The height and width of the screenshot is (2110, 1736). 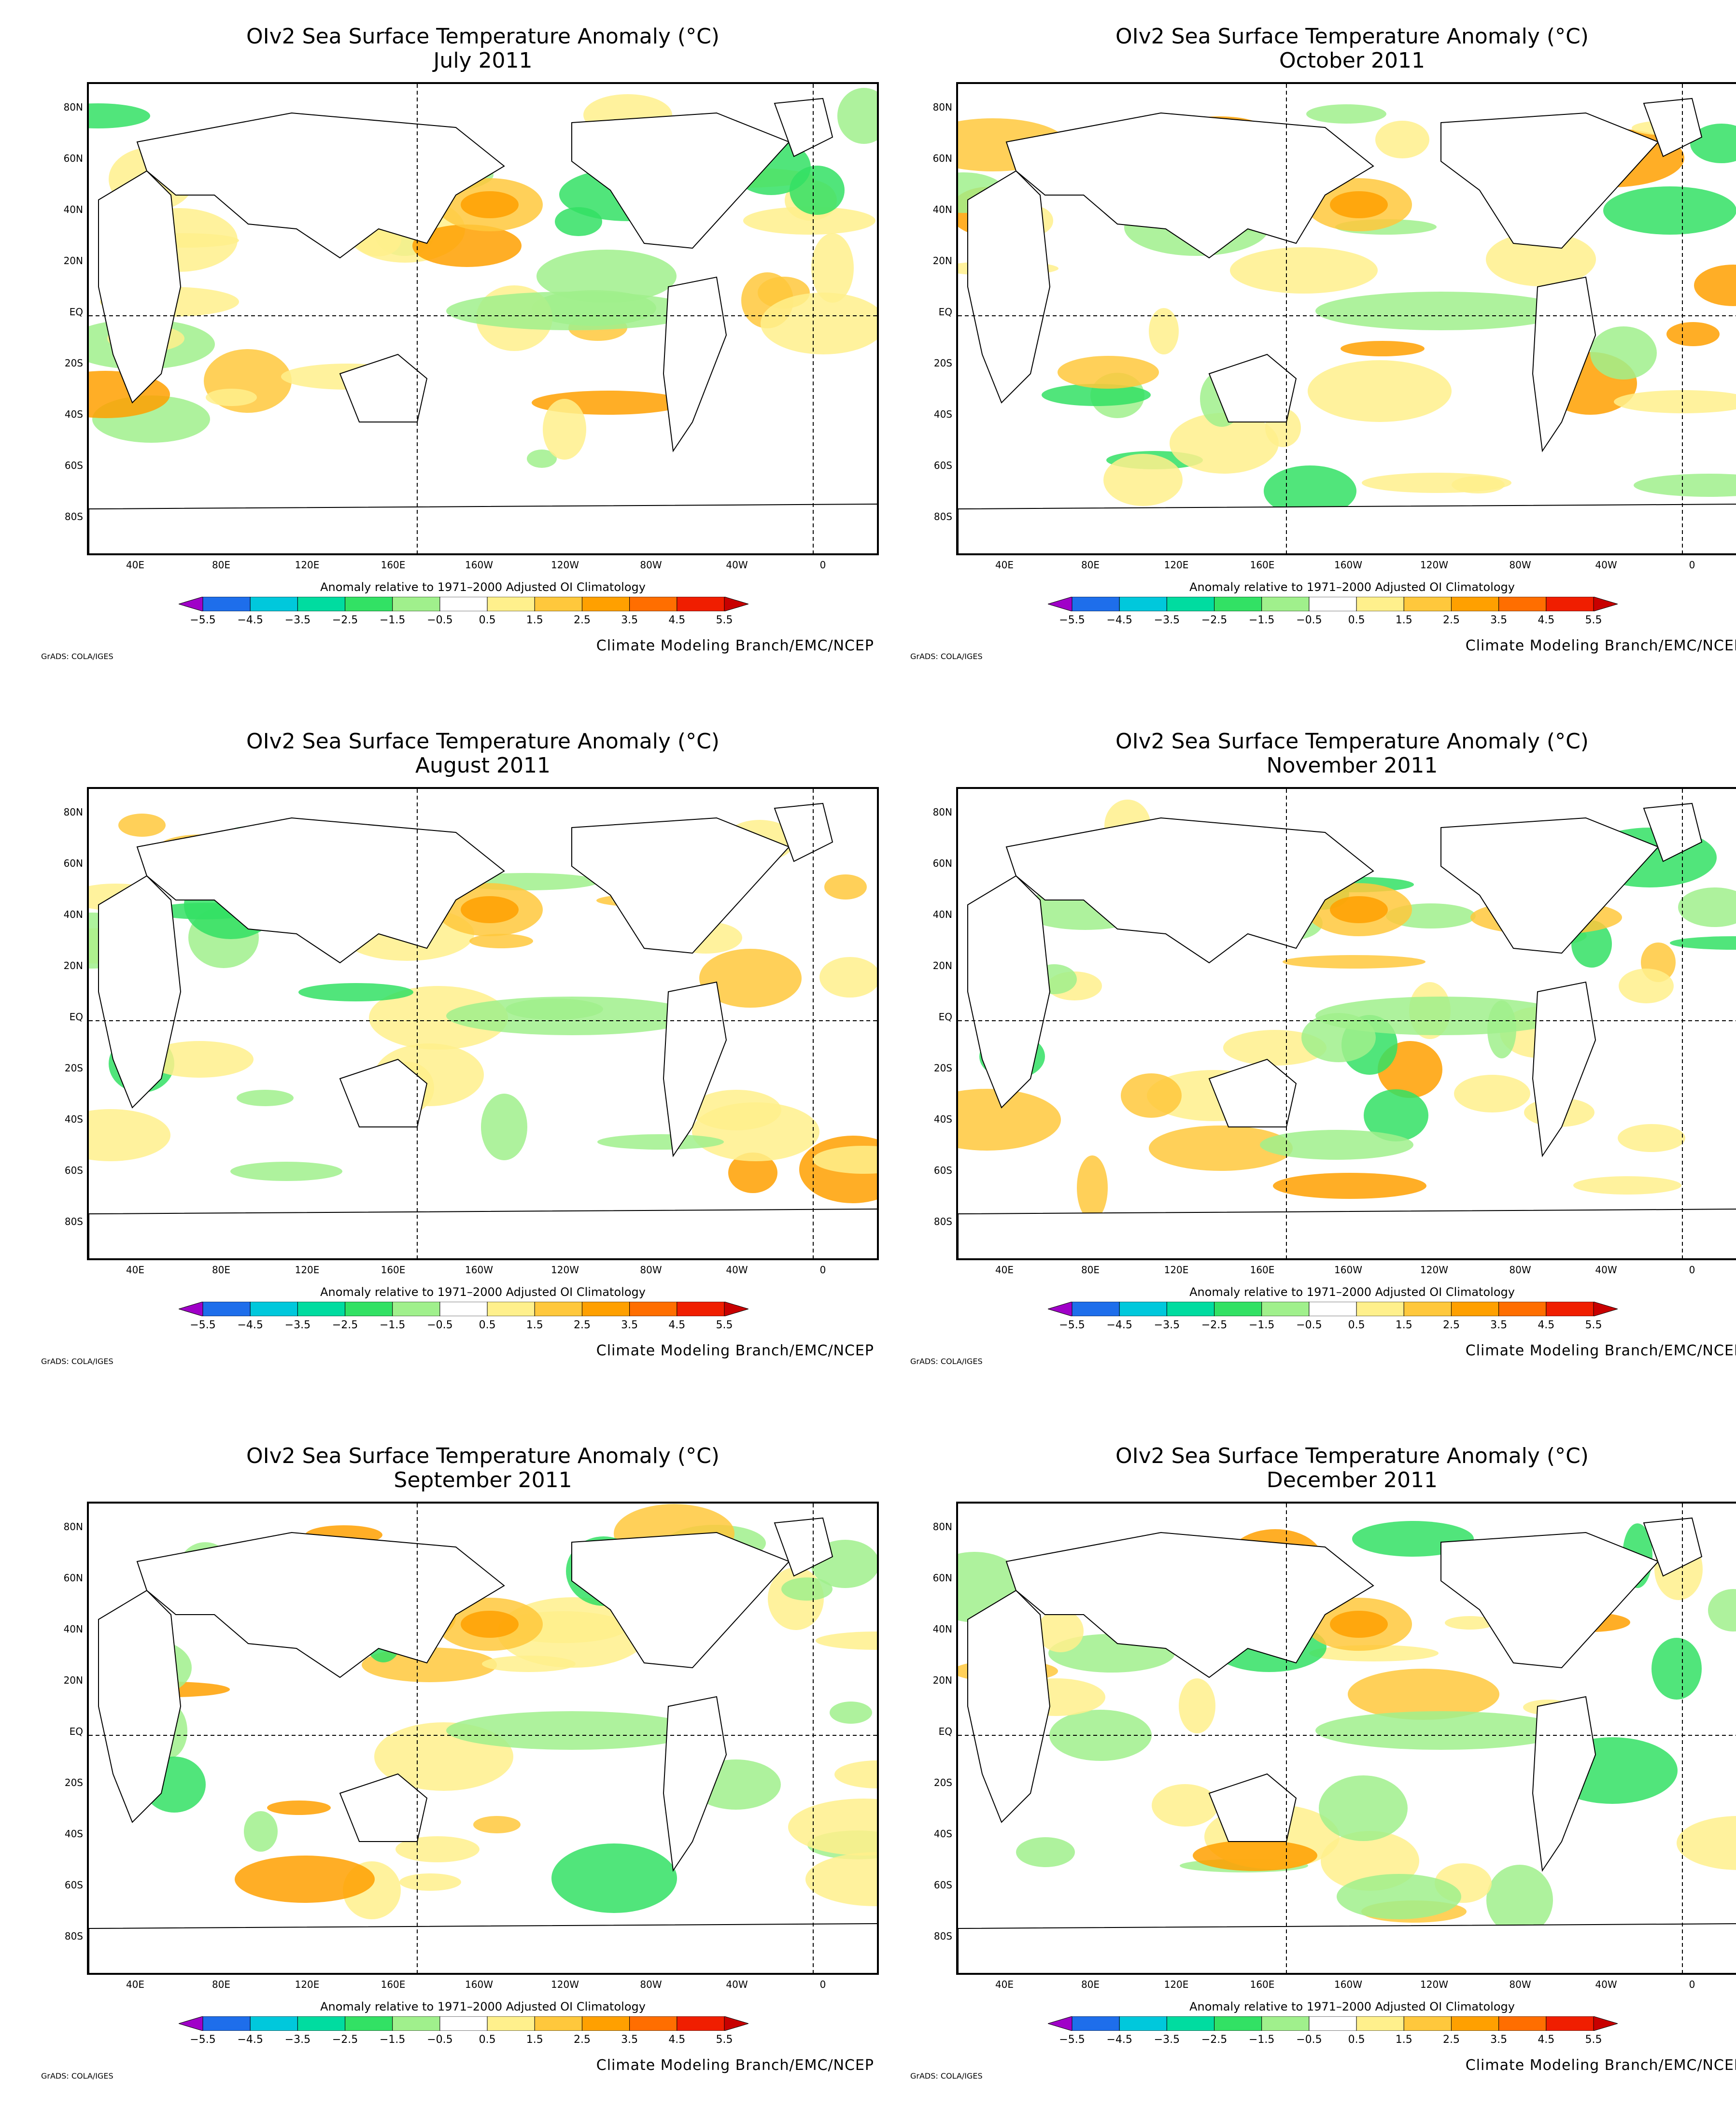 I want to click on lat-label: 40S, so click(x=943, y=414).